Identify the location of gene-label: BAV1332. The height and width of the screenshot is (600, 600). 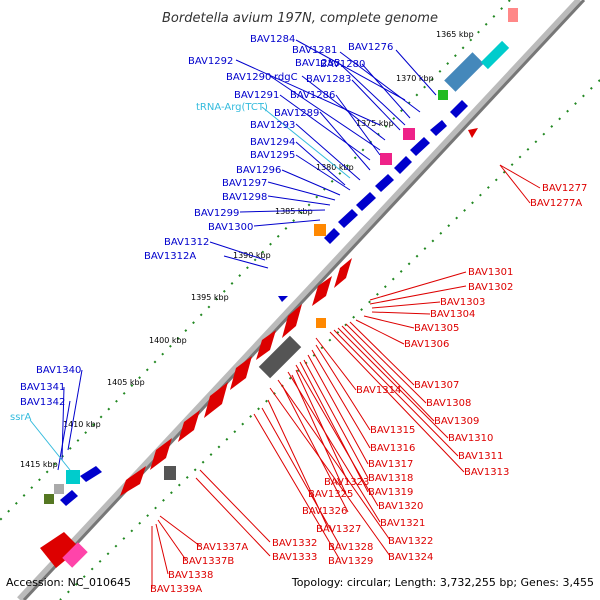
(294, 543).